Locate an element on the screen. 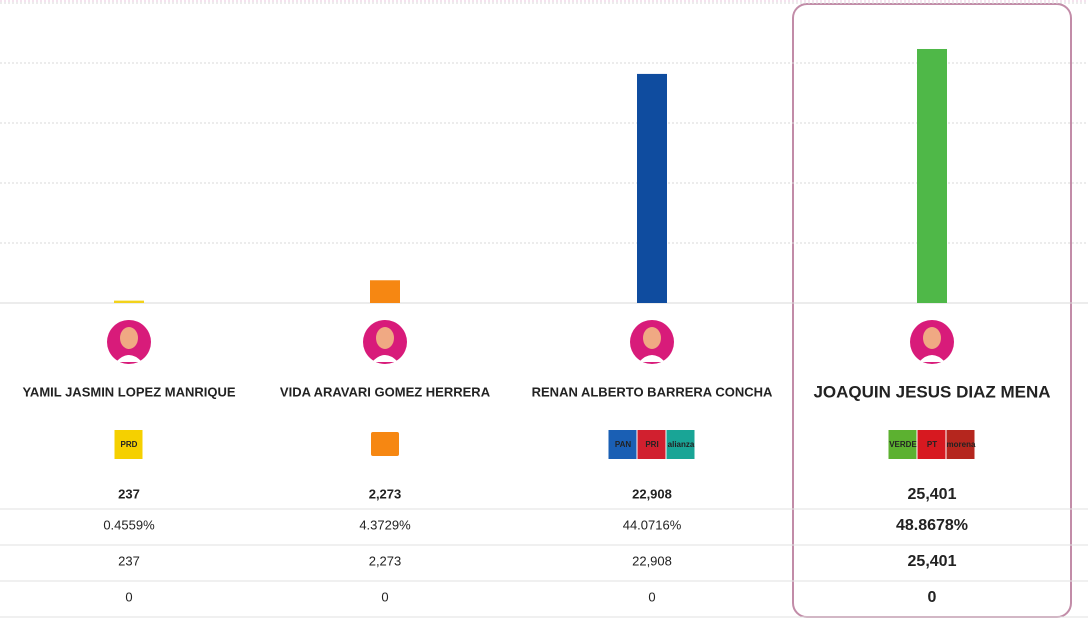  votes: 237 is located at coordinates (129, 493).